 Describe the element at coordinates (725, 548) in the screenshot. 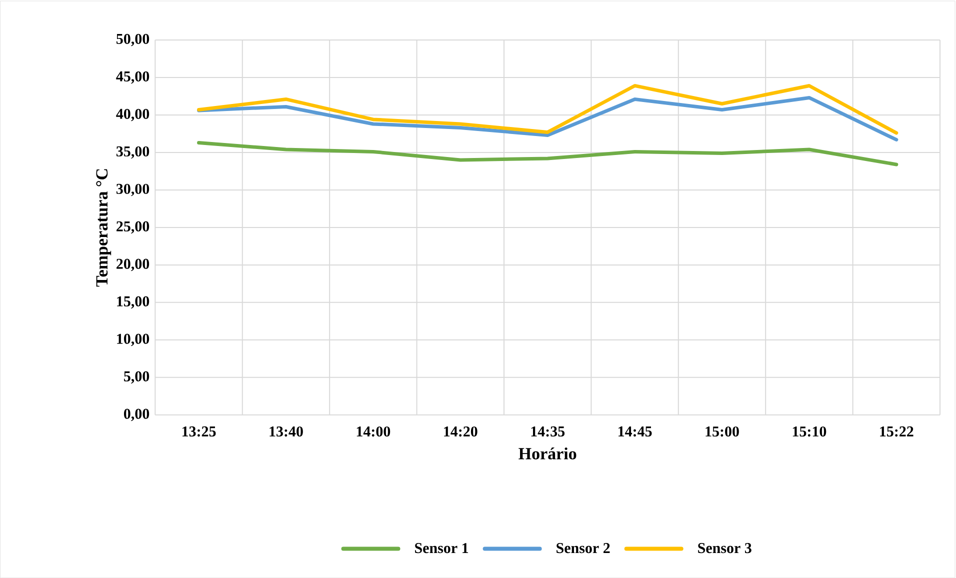

I see `legend-label: Sensor 3` at that location.